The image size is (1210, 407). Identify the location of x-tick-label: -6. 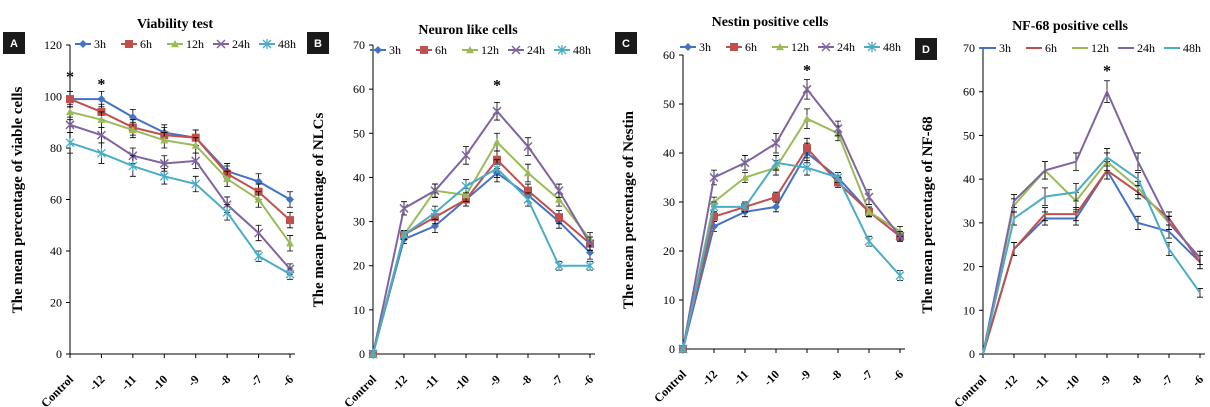
(587, 380).